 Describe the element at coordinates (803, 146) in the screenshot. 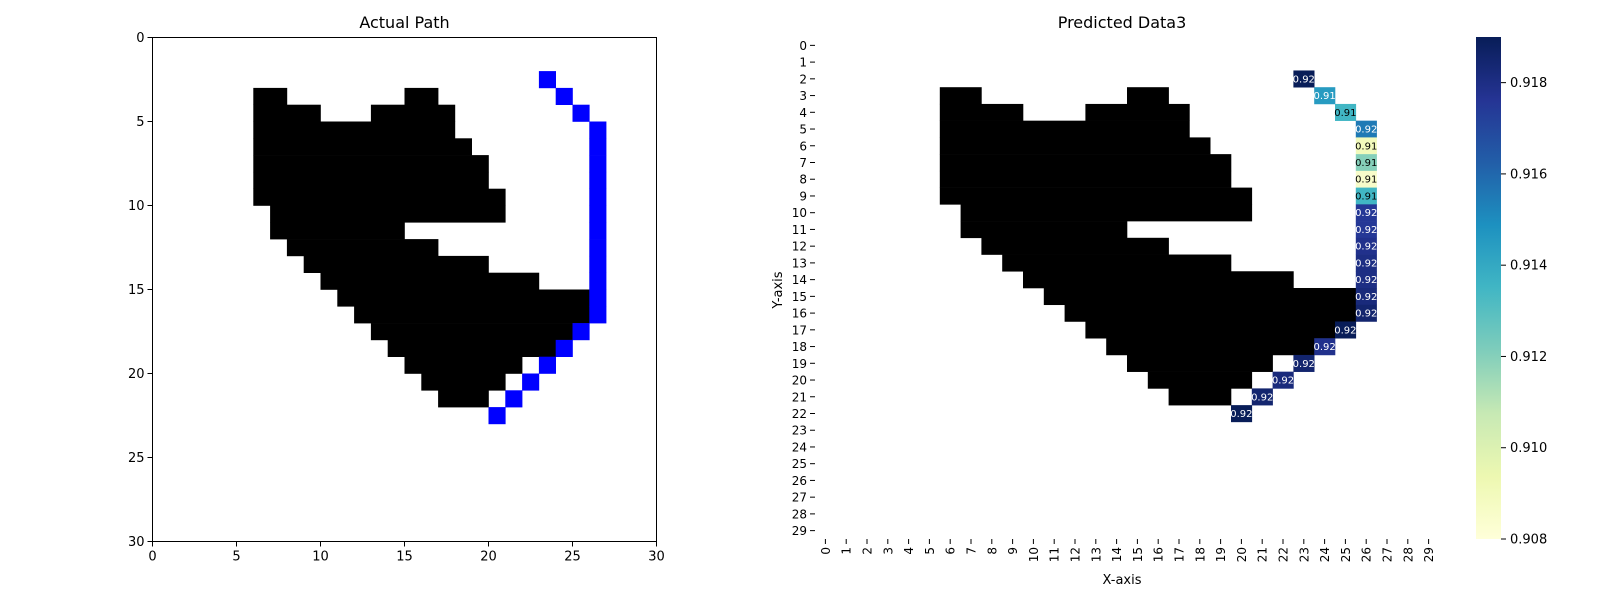

I see `y-tick-label: 6` at that location.